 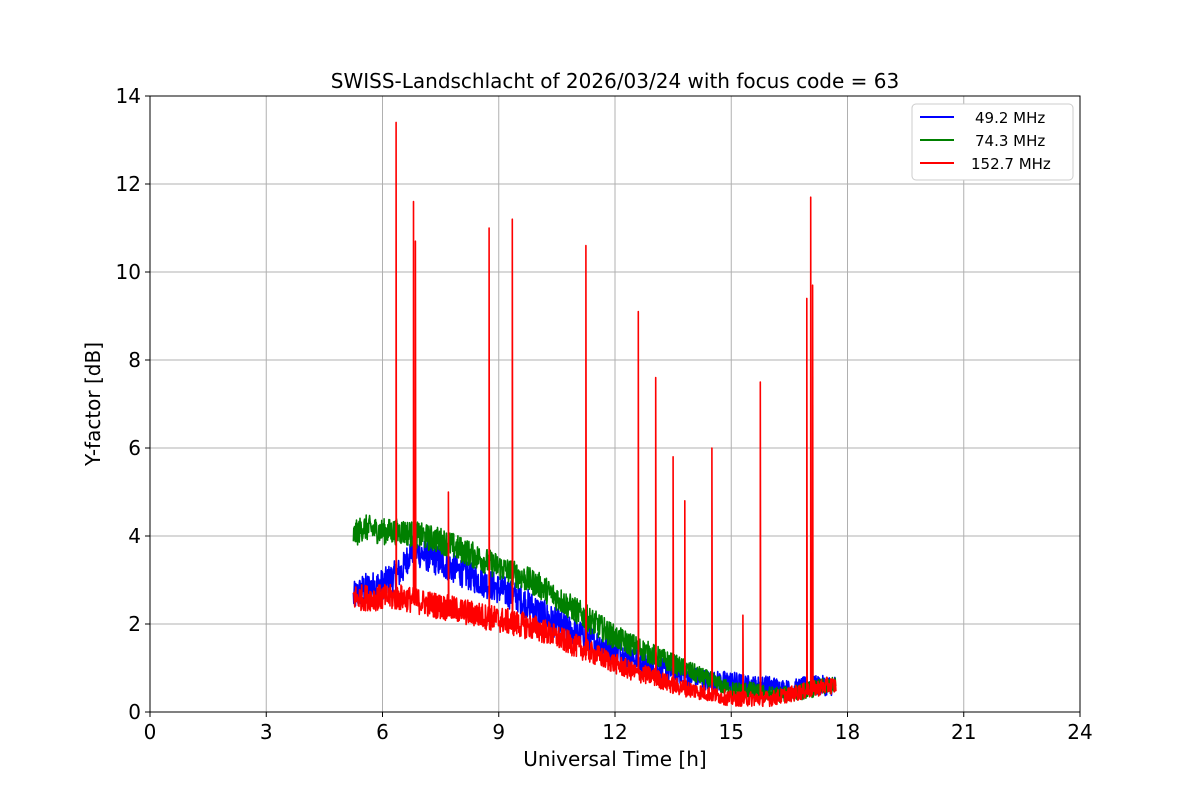 What do you see at coordinates (266, 732) in the screenshot?
I see `x-tick-label: 3` at bounding box center [266, 732].